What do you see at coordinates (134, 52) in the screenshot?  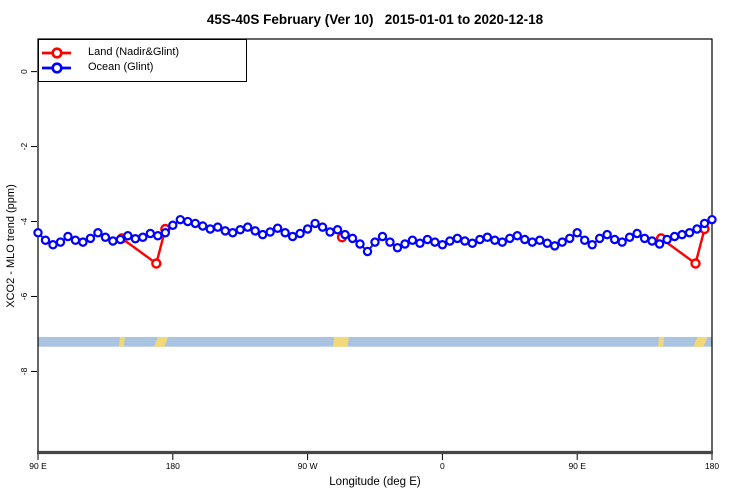 I see `legend-label-land: Land (Nadir&Glint)` at bounding box center [134, 52].